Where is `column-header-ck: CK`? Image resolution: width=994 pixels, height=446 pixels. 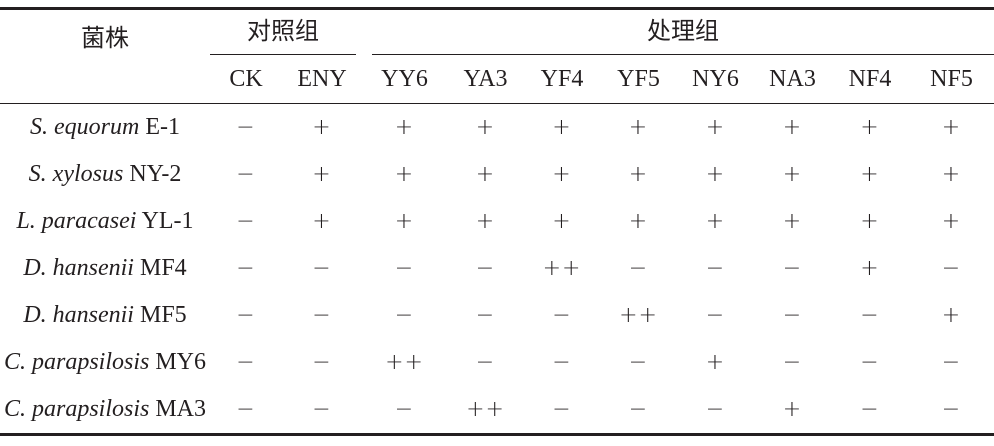 column-header-ck: CK is located at coordinates (246, 79).